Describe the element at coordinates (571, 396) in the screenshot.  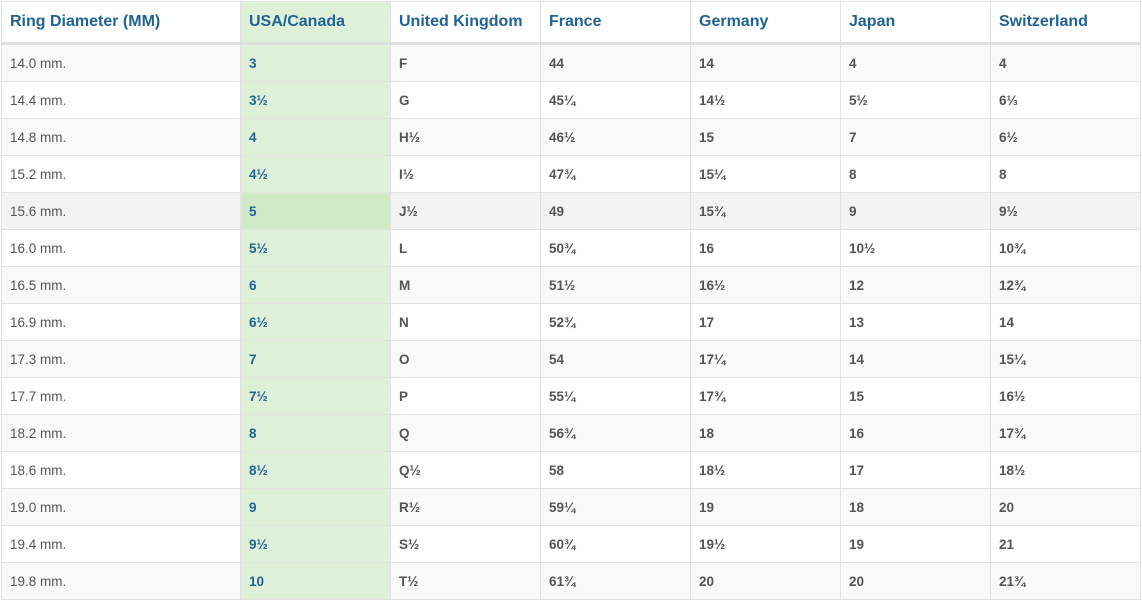
I see `table-row: 17.7 mm. 7½ P 55¼ 17¾ 15 16½` at that location.